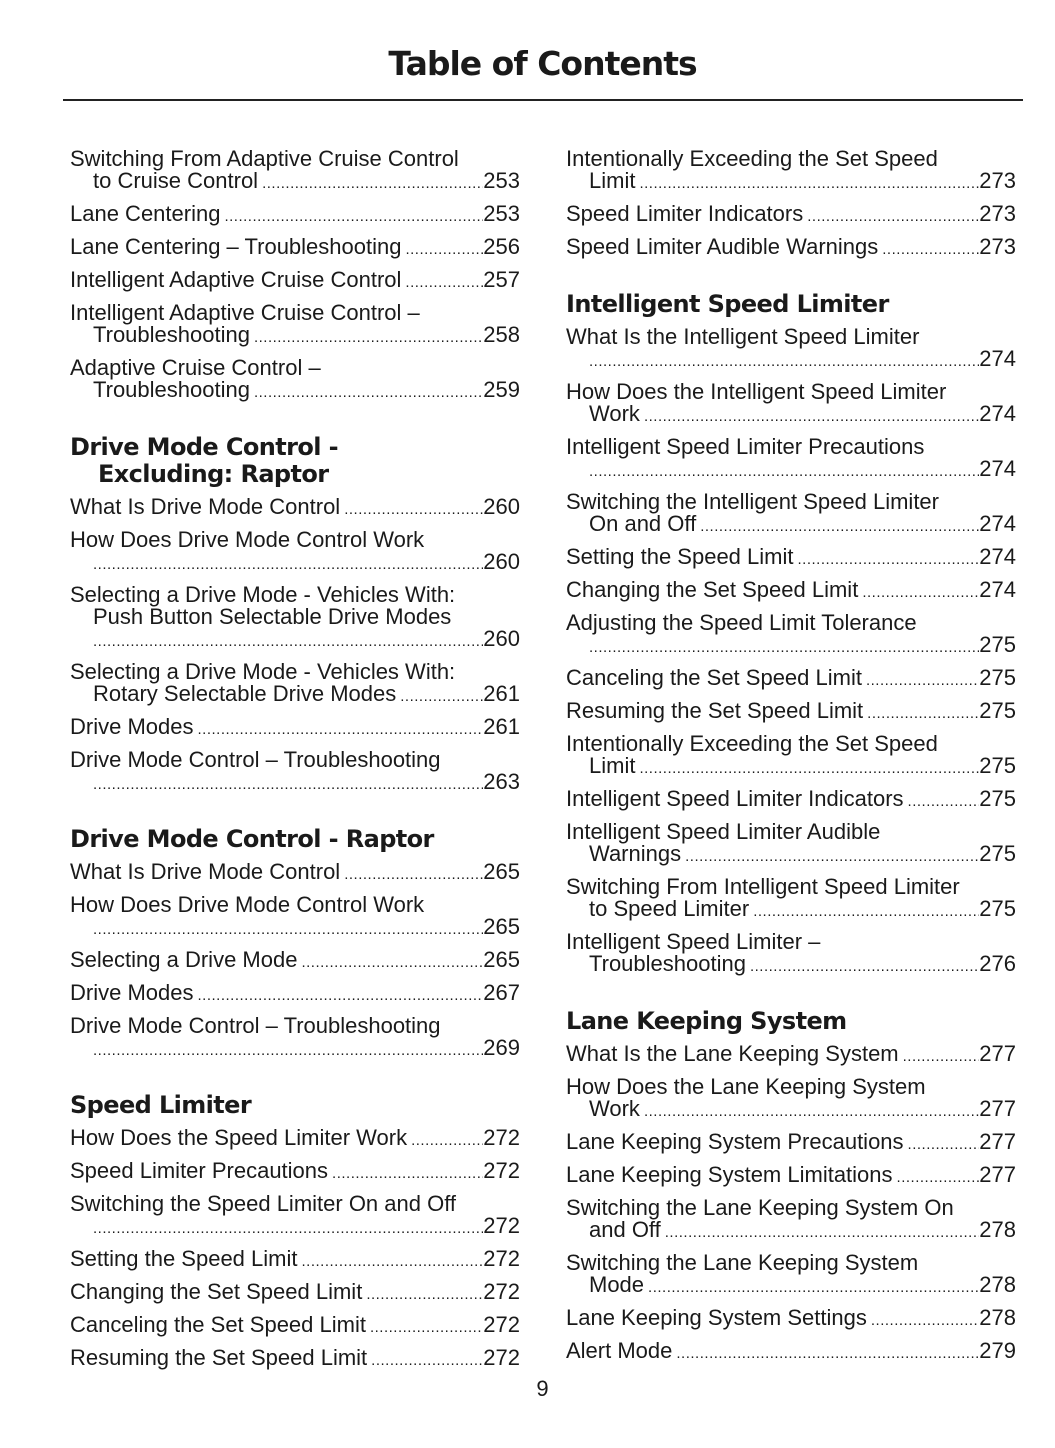 Image resolution: width=1055 pixels, height=1448 pixels. I want to click on toc-entry: What Is Drive Mode Control 265, so click(295, 873).